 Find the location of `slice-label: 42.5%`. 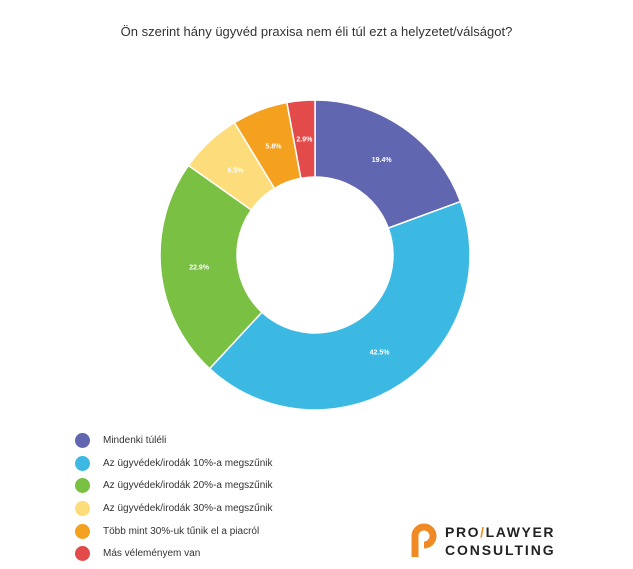

slice-label: 42.5% is located at coordinates (380, 352).